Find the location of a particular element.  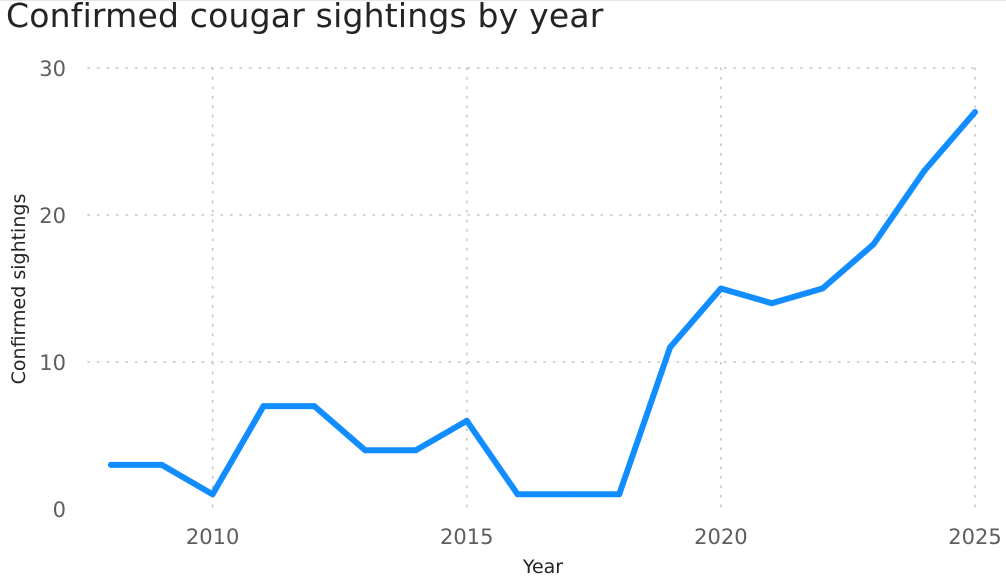

x-tick-label: 2015 is located at coordinates (466, 537).